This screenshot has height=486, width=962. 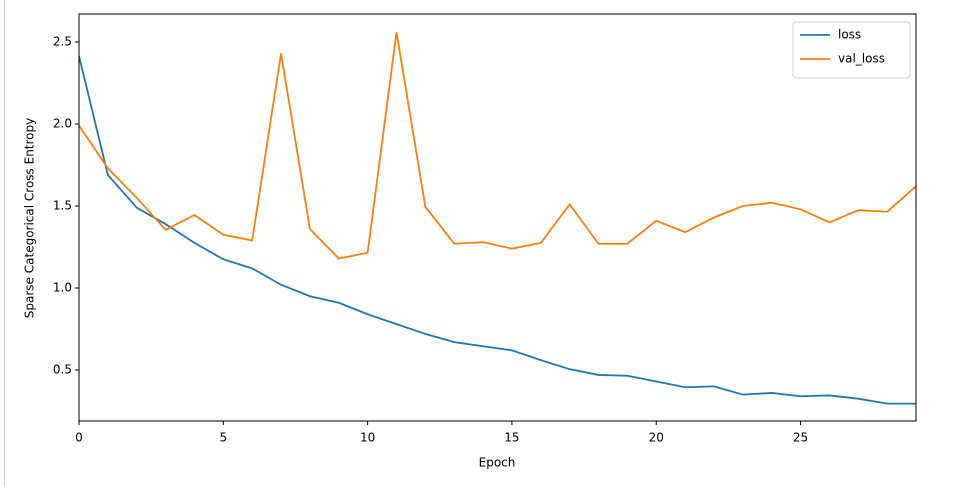 What do you see at coordinates (800, 438) in the screenshot?
I see `x-tick-label: 25` at bounding box center [800, 438].